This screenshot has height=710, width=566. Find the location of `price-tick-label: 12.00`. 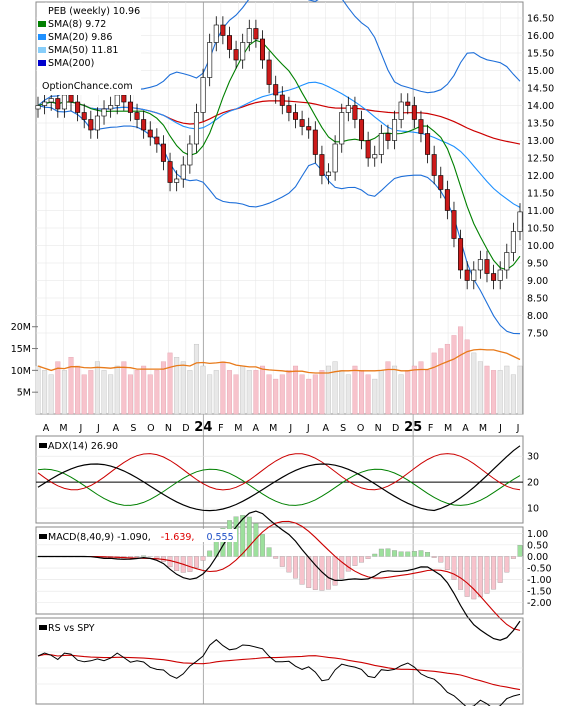

price-tick-label: 12.00 is located at coordinates (540, 176).